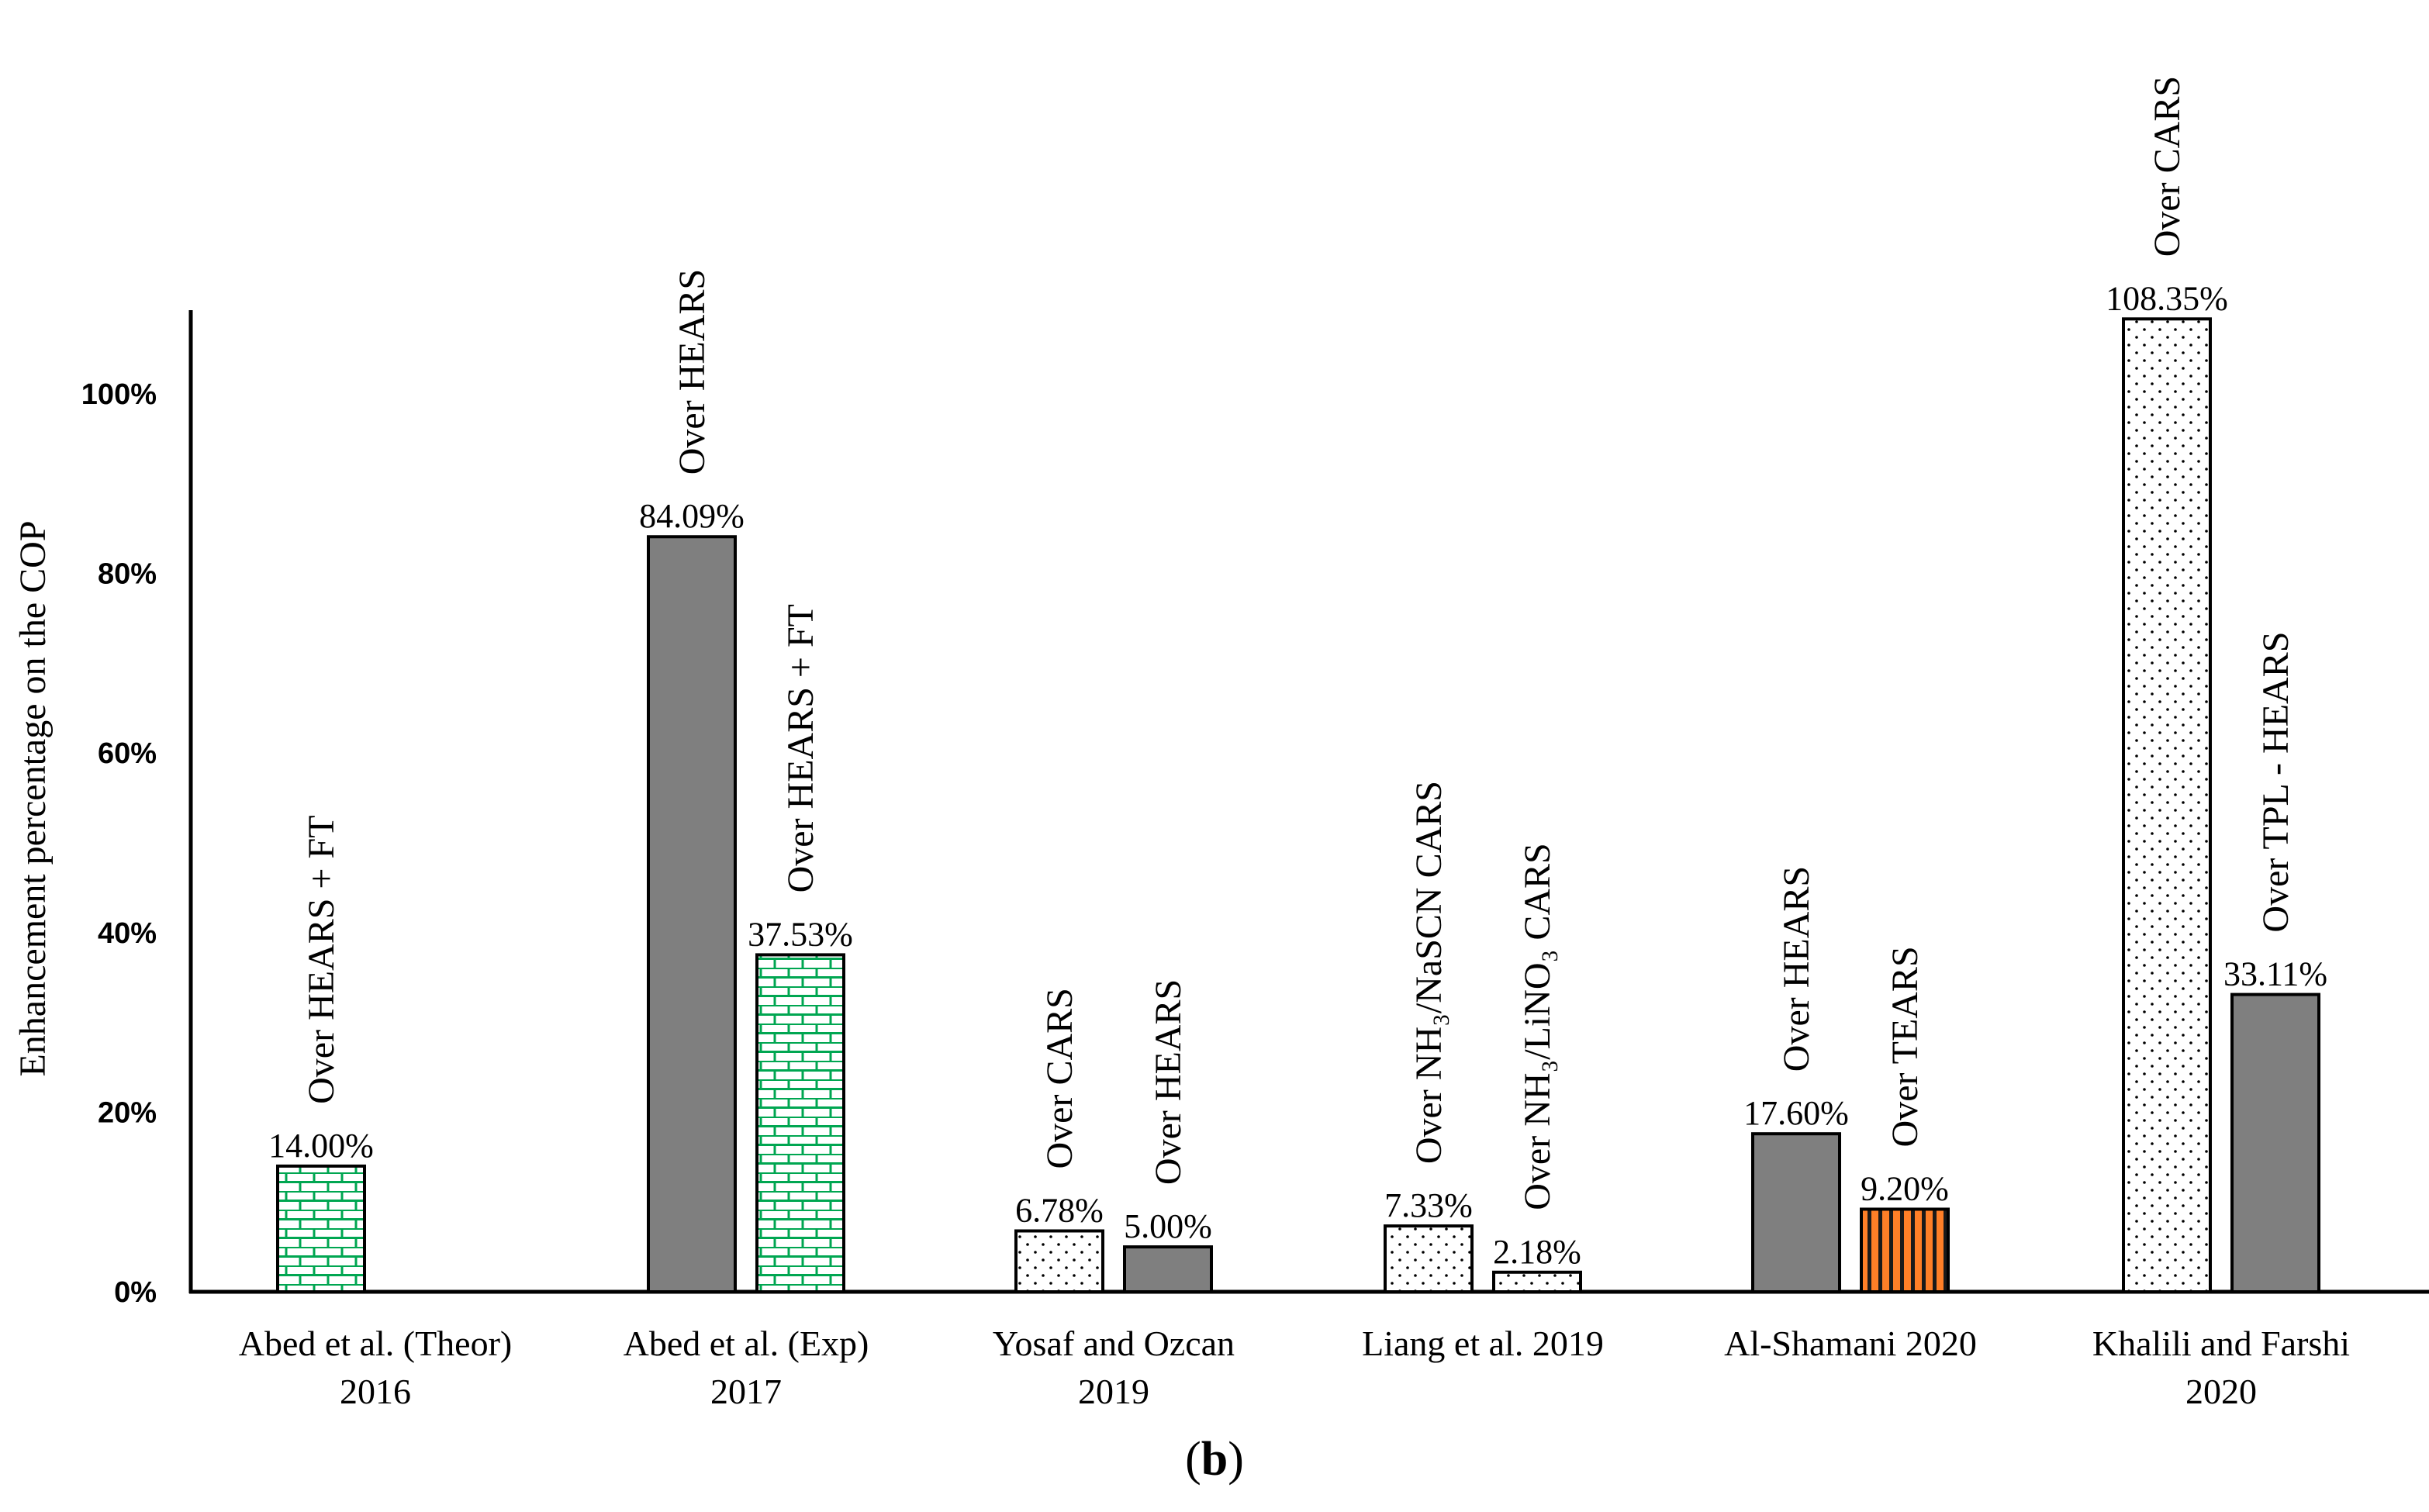  What do you see at coordinates (128, 1112) in the screenshot?
I see `y-tick-label: 20%` at bounding box center [128, 1112].